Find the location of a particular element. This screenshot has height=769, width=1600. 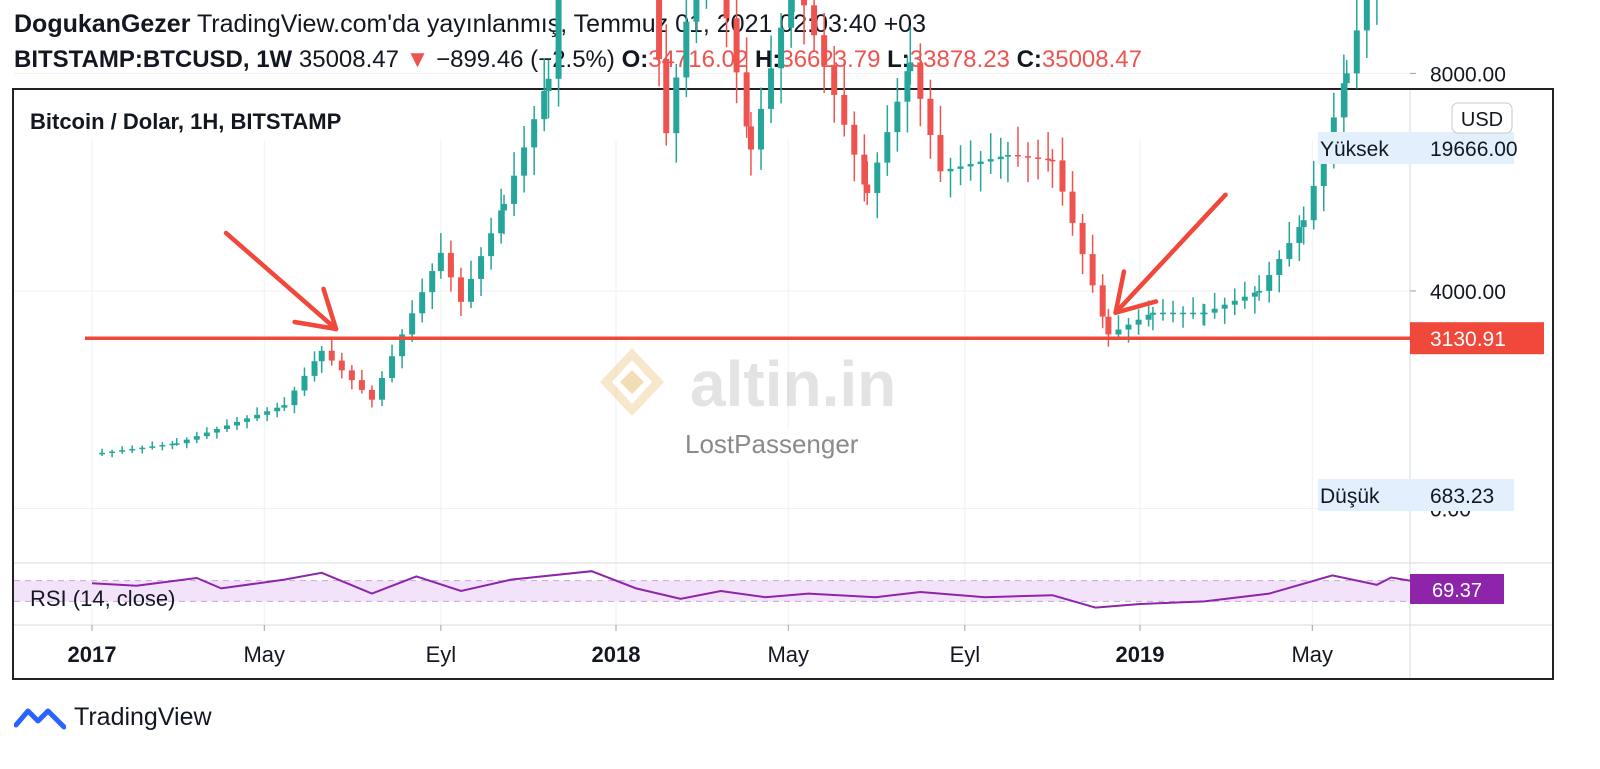

rsi-band is located at coordinates (712, 591).